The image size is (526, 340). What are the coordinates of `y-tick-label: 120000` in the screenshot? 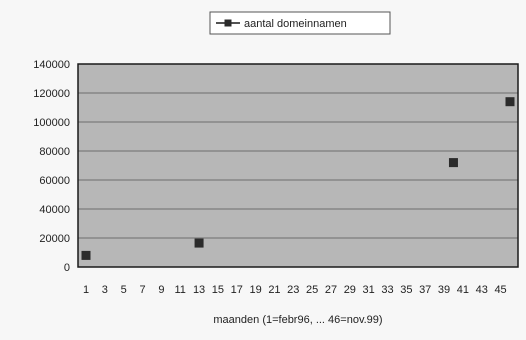 It's located at (51, 94).